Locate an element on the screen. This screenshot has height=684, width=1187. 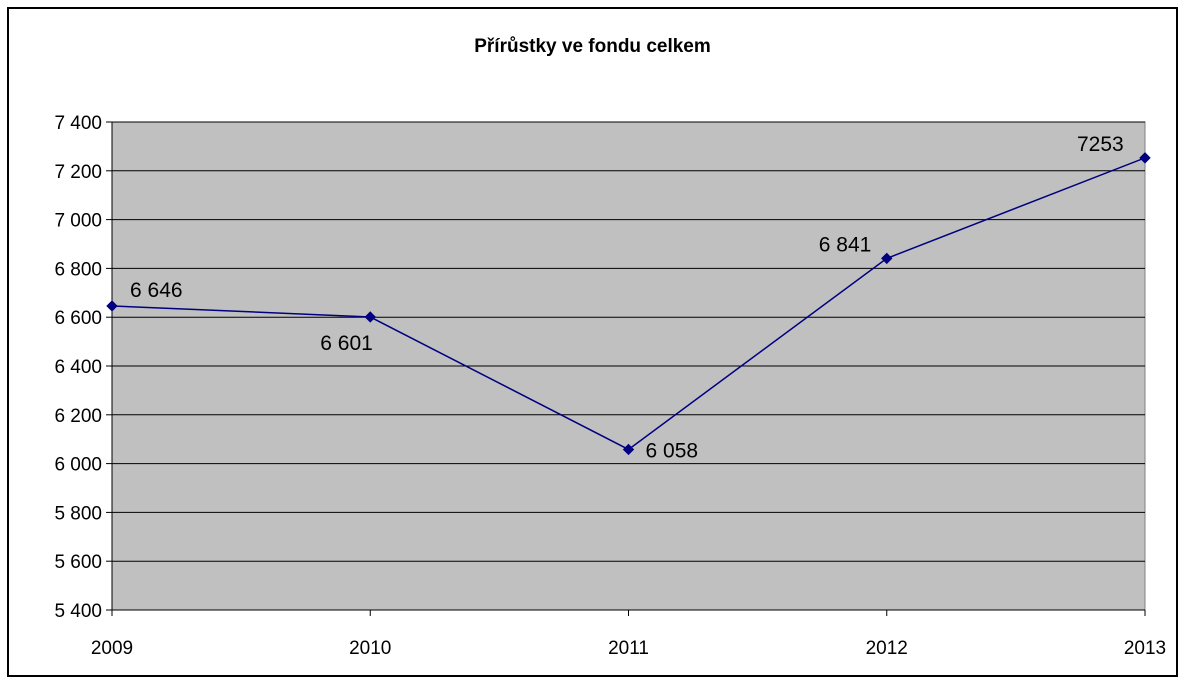
y-tick-label: 7 400 is located at coordinates (78, 123).